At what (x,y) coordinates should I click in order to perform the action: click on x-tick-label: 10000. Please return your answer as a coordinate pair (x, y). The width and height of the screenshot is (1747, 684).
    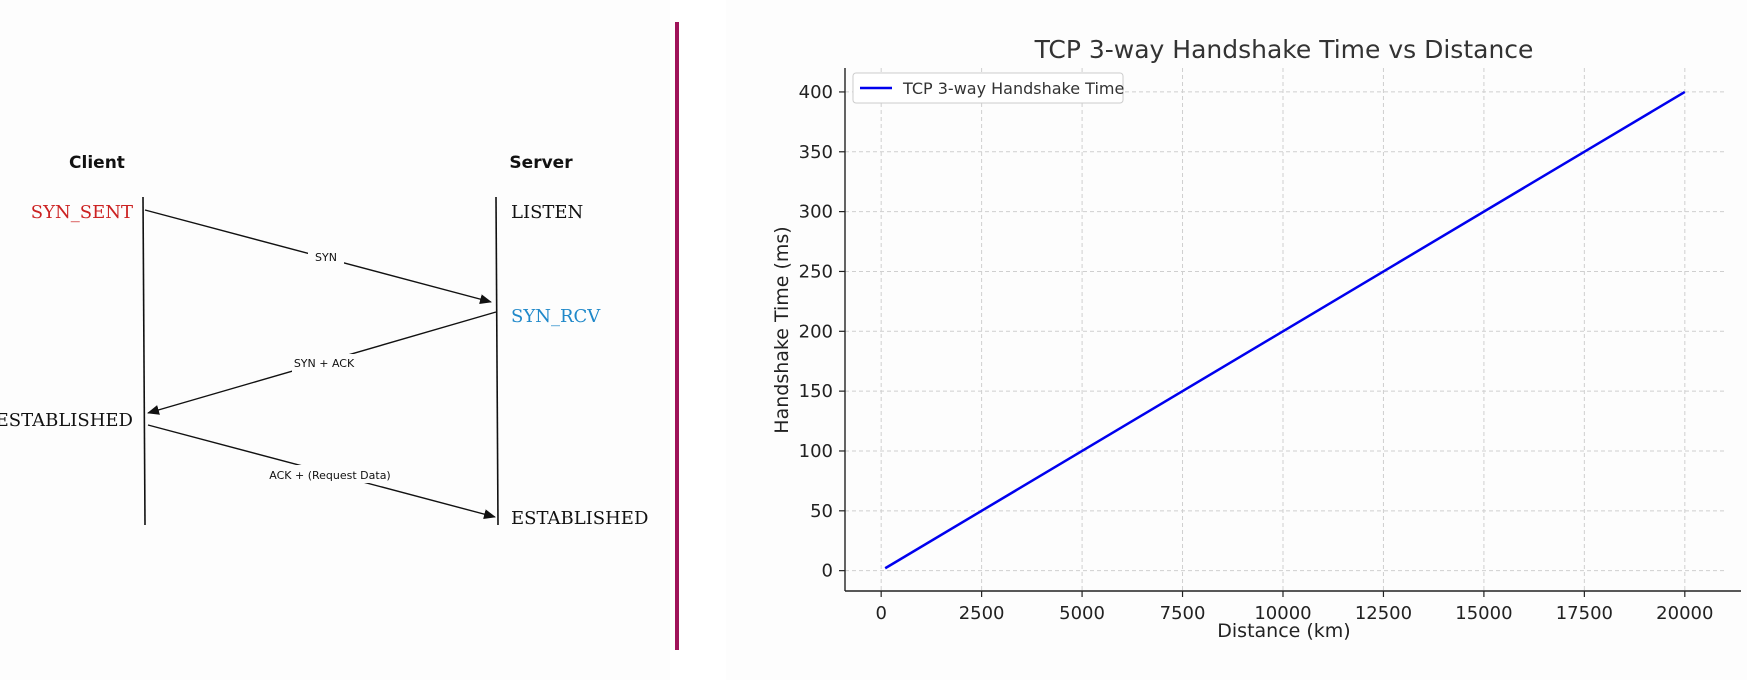
    Looking at the image, I should click on (1282, 613).